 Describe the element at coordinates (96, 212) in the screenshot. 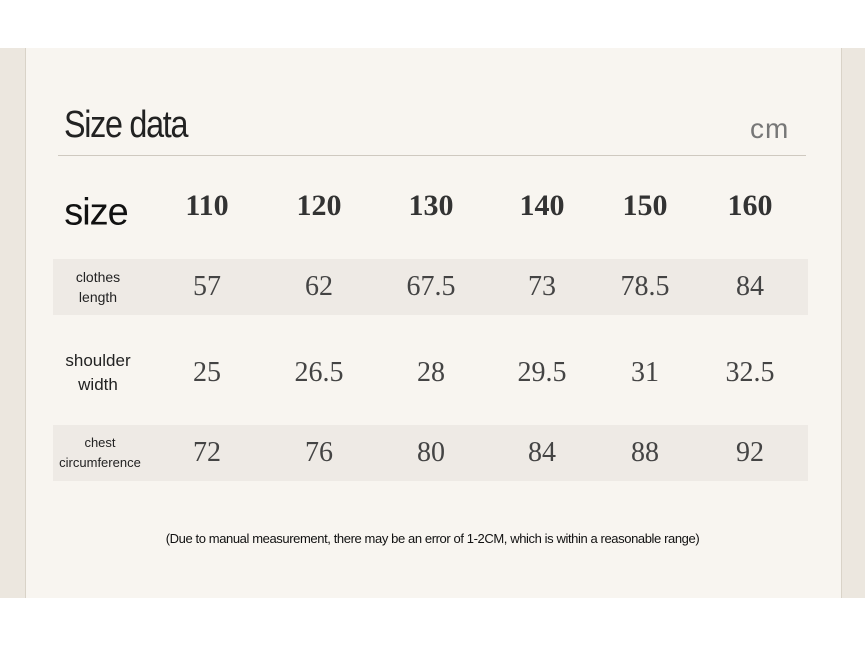

I see `header-label: size` at that location.